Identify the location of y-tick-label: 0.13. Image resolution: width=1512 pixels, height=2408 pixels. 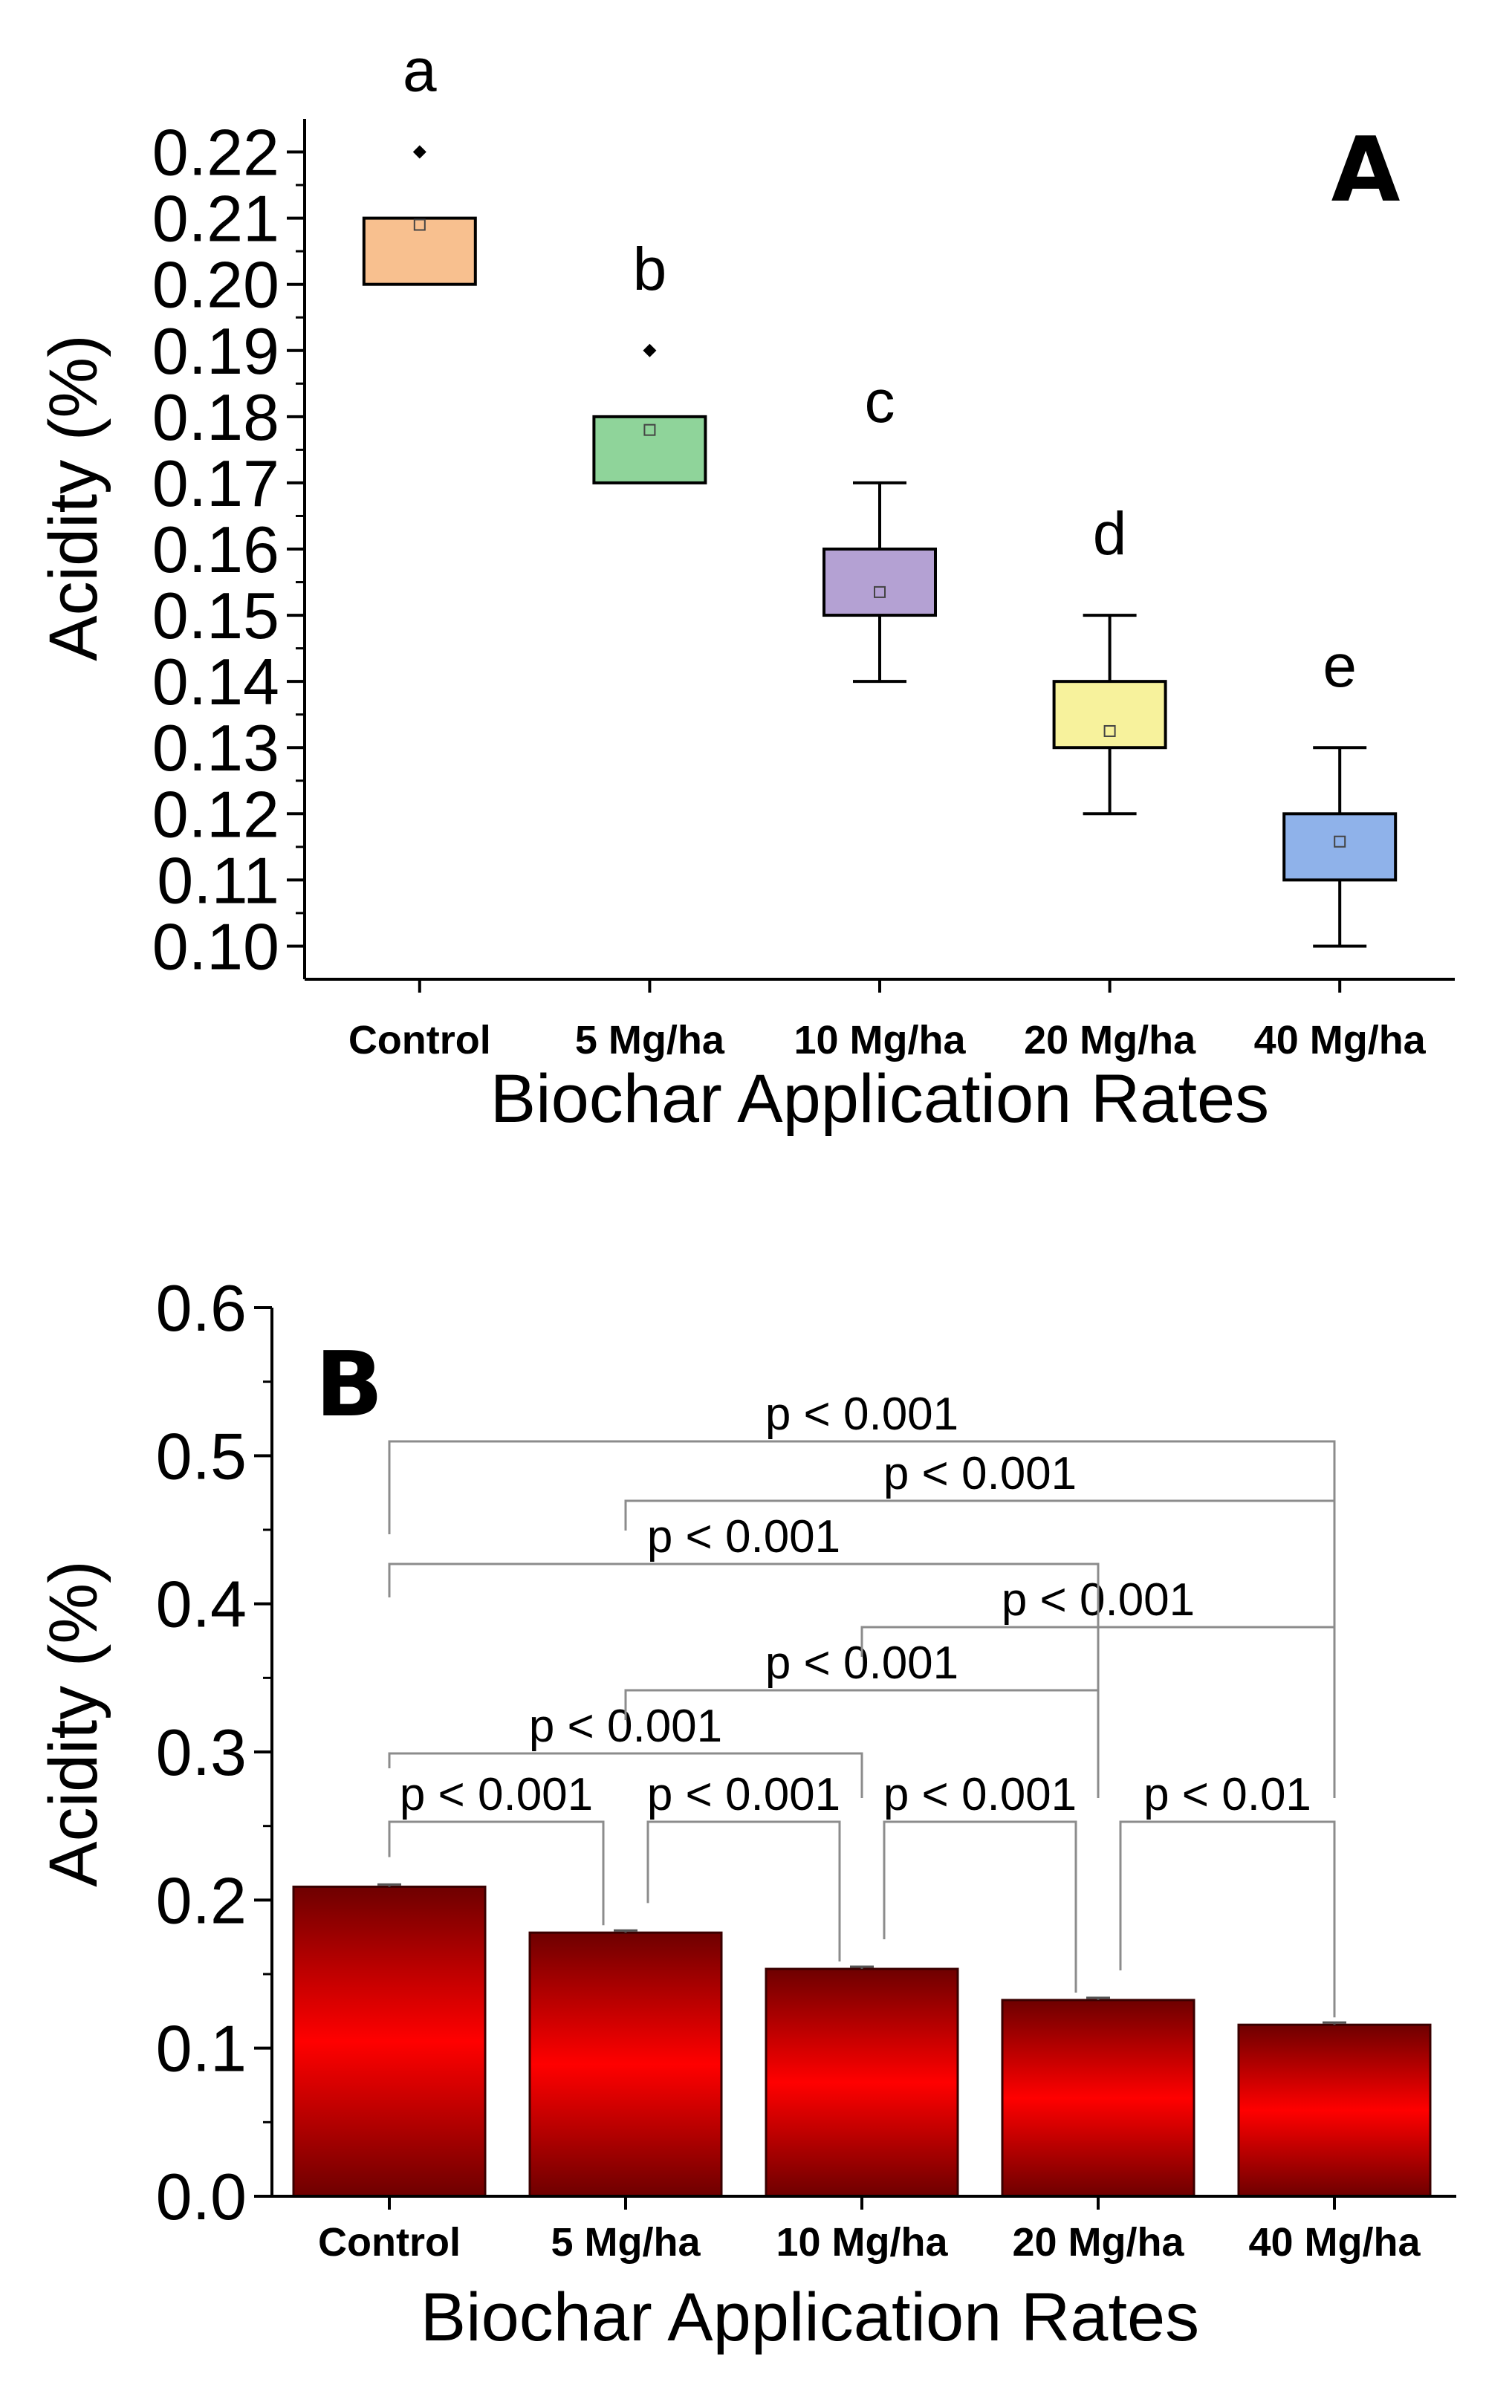
(215, 748).